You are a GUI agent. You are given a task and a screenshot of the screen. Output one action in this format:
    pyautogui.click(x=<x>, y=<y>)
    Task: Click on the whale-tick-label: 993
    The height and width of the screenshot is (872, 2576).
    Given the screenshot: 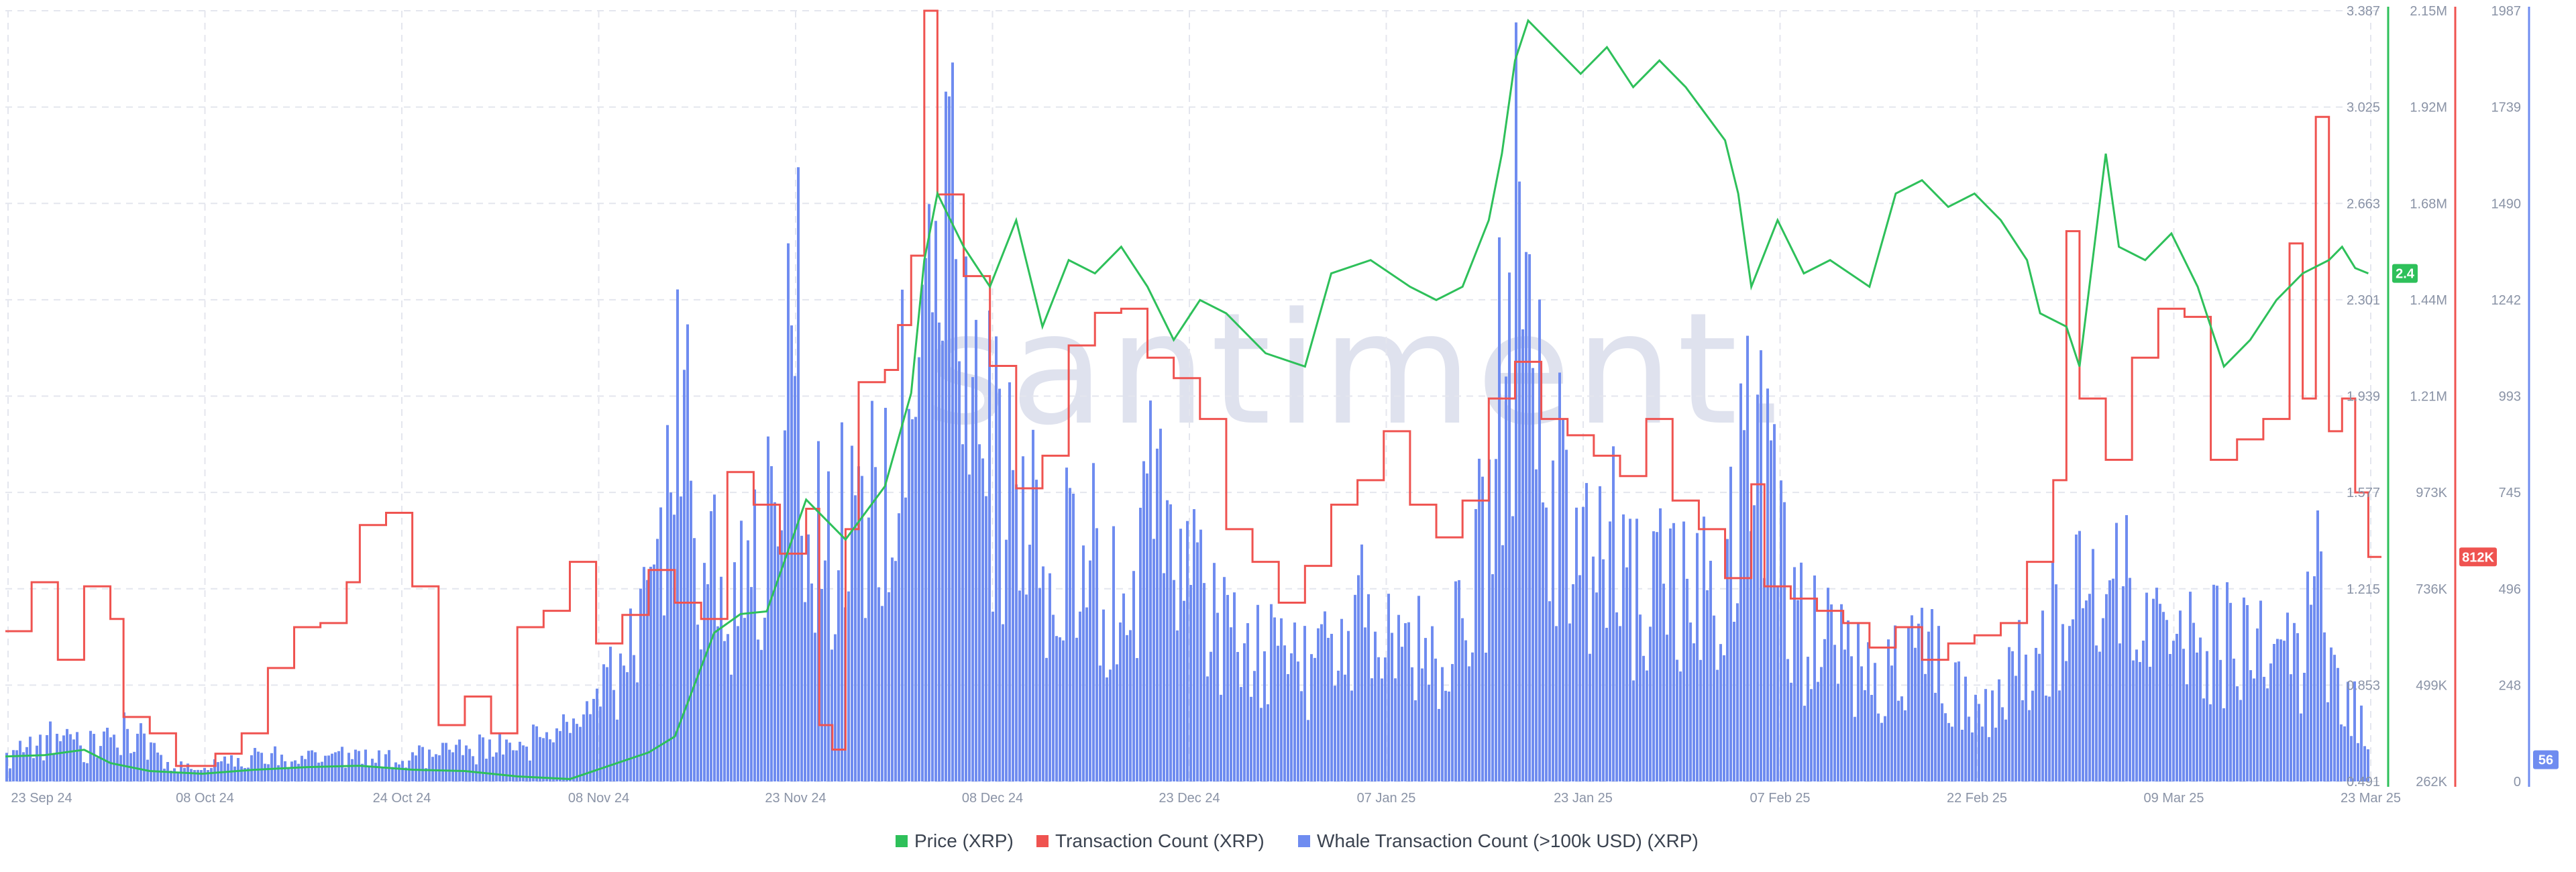 What is the action you would take?
    pyautogui.click(x=2510, y=397)
    